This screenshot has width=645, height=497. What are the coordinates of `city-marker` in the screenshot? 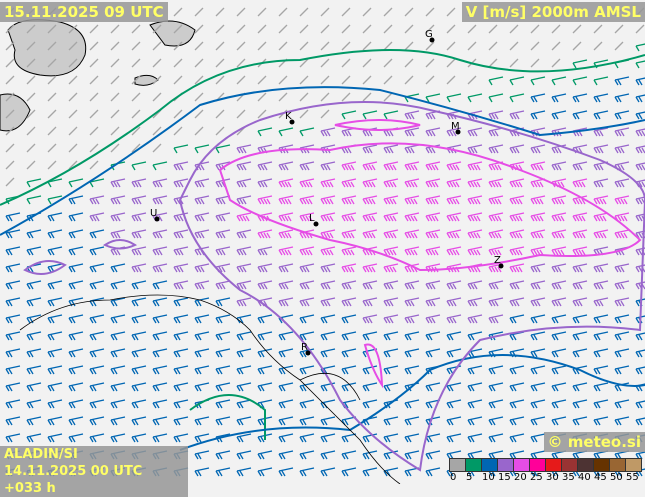 It's located at (316, 224).